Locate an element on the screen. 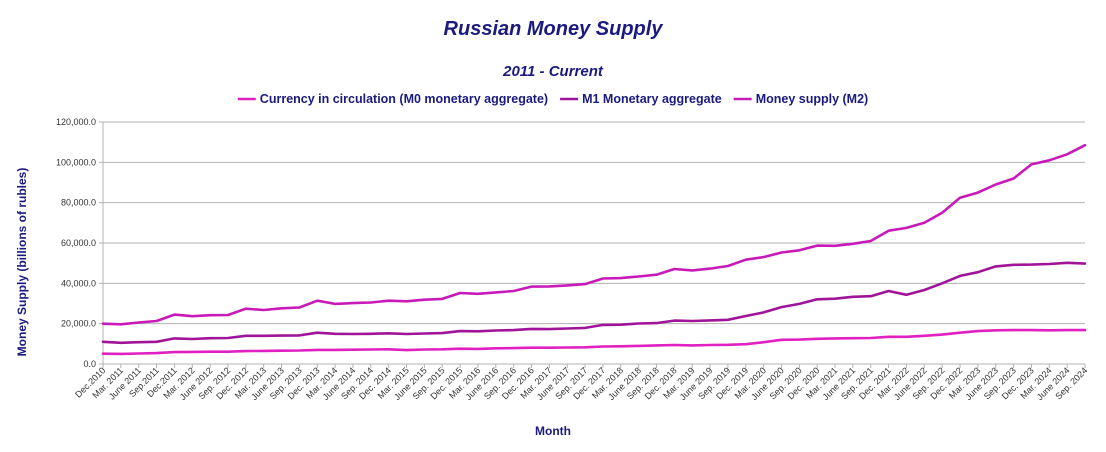  legend-label-2: M1 Monetary aggregate is located at coordinates (652, 99).